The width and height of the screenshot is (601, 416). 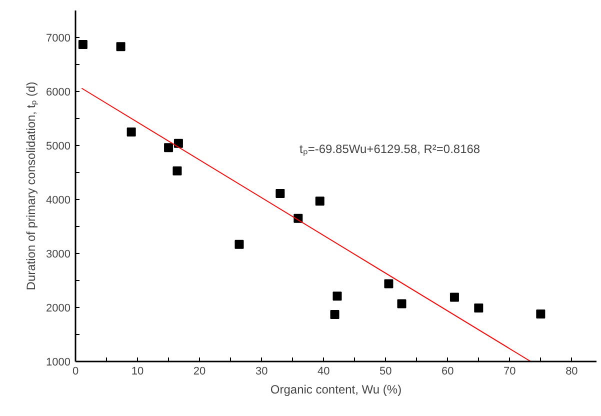 What do you see at coordinates (386, 372) in the screenshot?
I see `x-tick-label: 50` at bounding box center [386, 372].